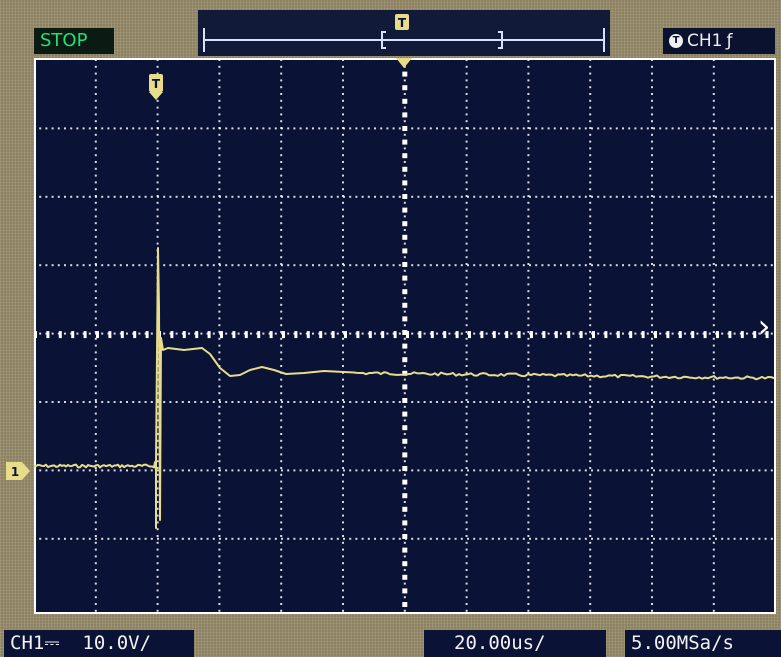 This screenshot has width=781, height=657. I want to click on timebase-scale: 20.00us/, so click(515, 643).